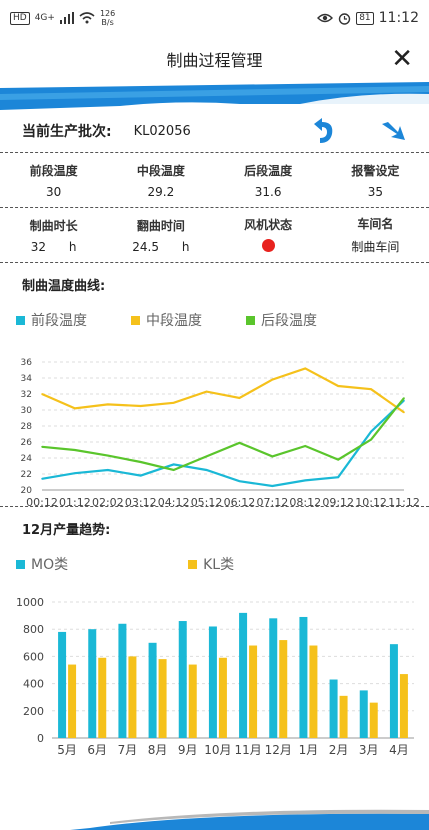  Describe the element at coordinates (26, 475) in the screenshot. I see `y-tick-label: 22` at that location.